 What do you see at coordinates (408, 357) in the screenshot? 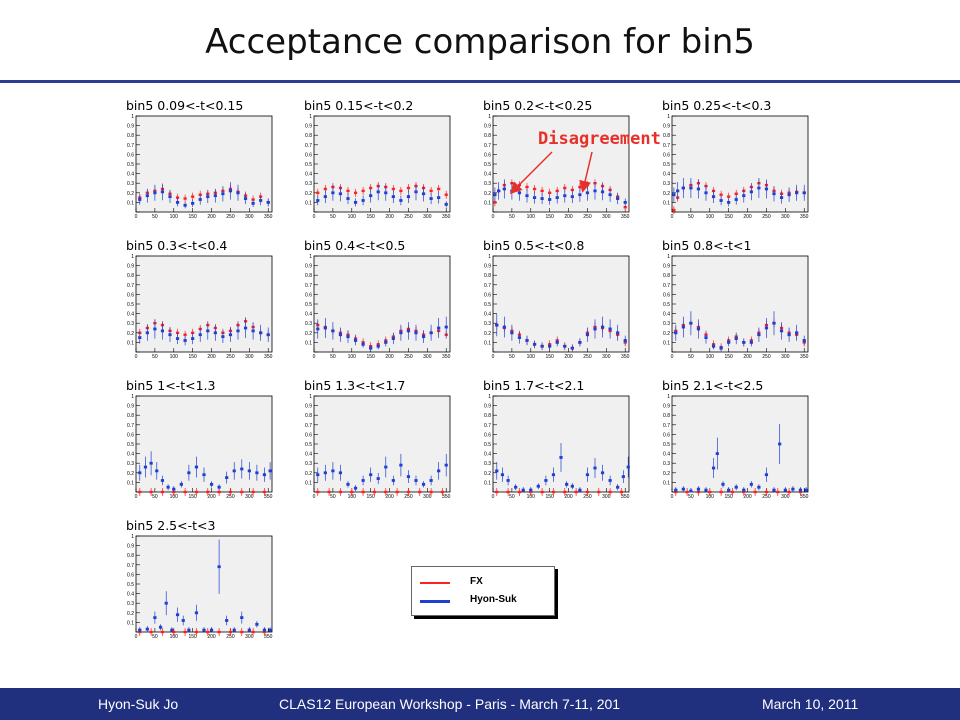
I see `x-tick-label: 250` at bounding box center [408, 357].